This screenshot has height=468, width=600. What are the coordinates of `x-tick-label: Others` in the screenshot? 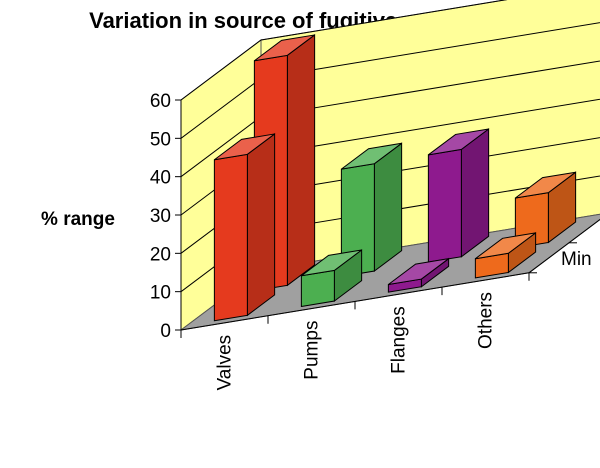 It's located at (486, 320).